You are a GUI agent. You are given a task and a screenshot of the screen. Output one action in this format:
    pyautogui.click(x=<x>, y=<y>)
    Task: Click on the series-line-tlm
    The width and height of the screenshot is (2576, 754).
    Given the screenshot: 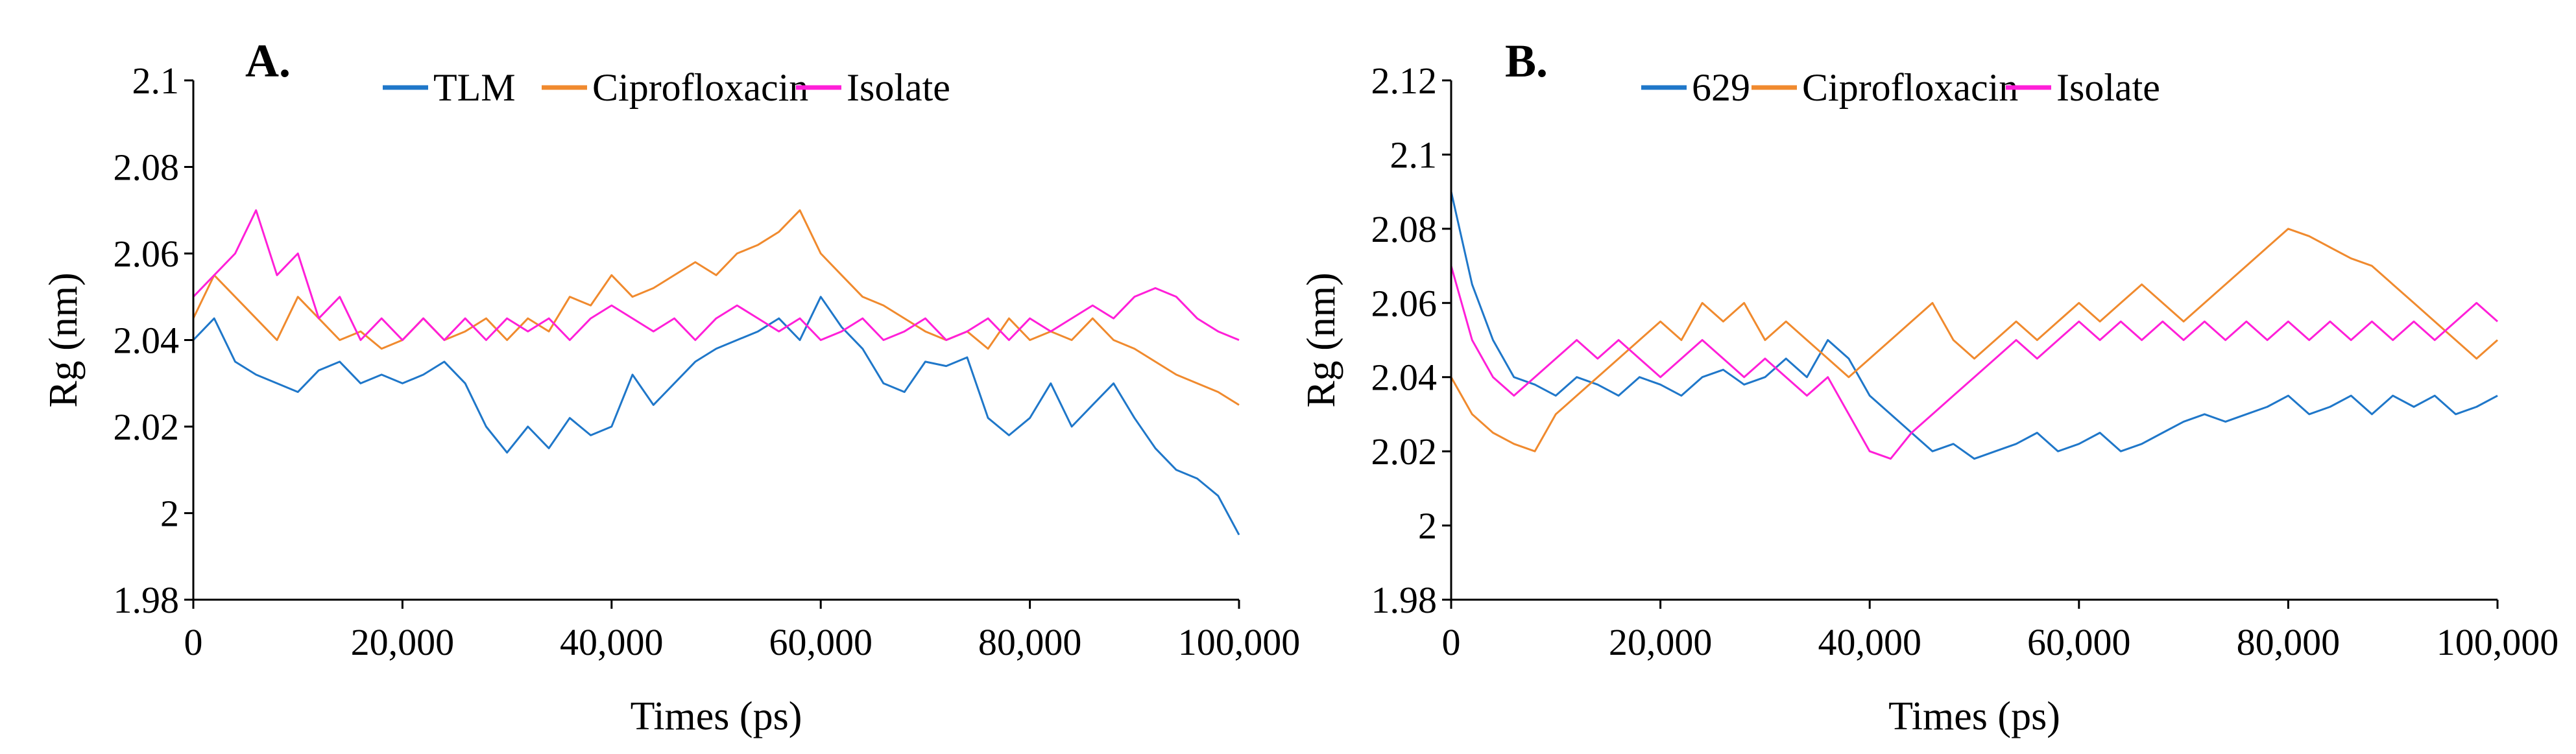 What is the action you would take?
    pyautogui.click(x=716, y=416)
    